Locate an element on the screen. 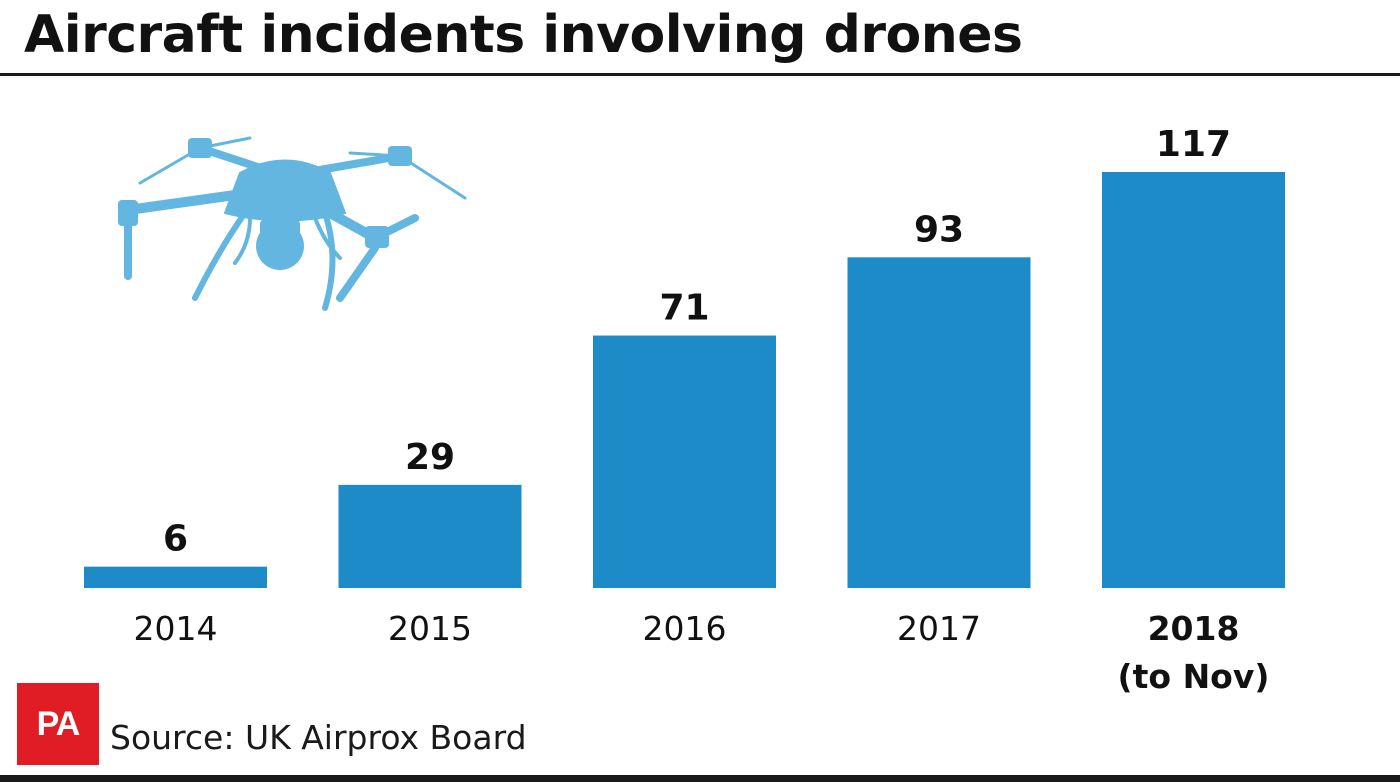  bar-2016 is located at coordinates (684, 461).